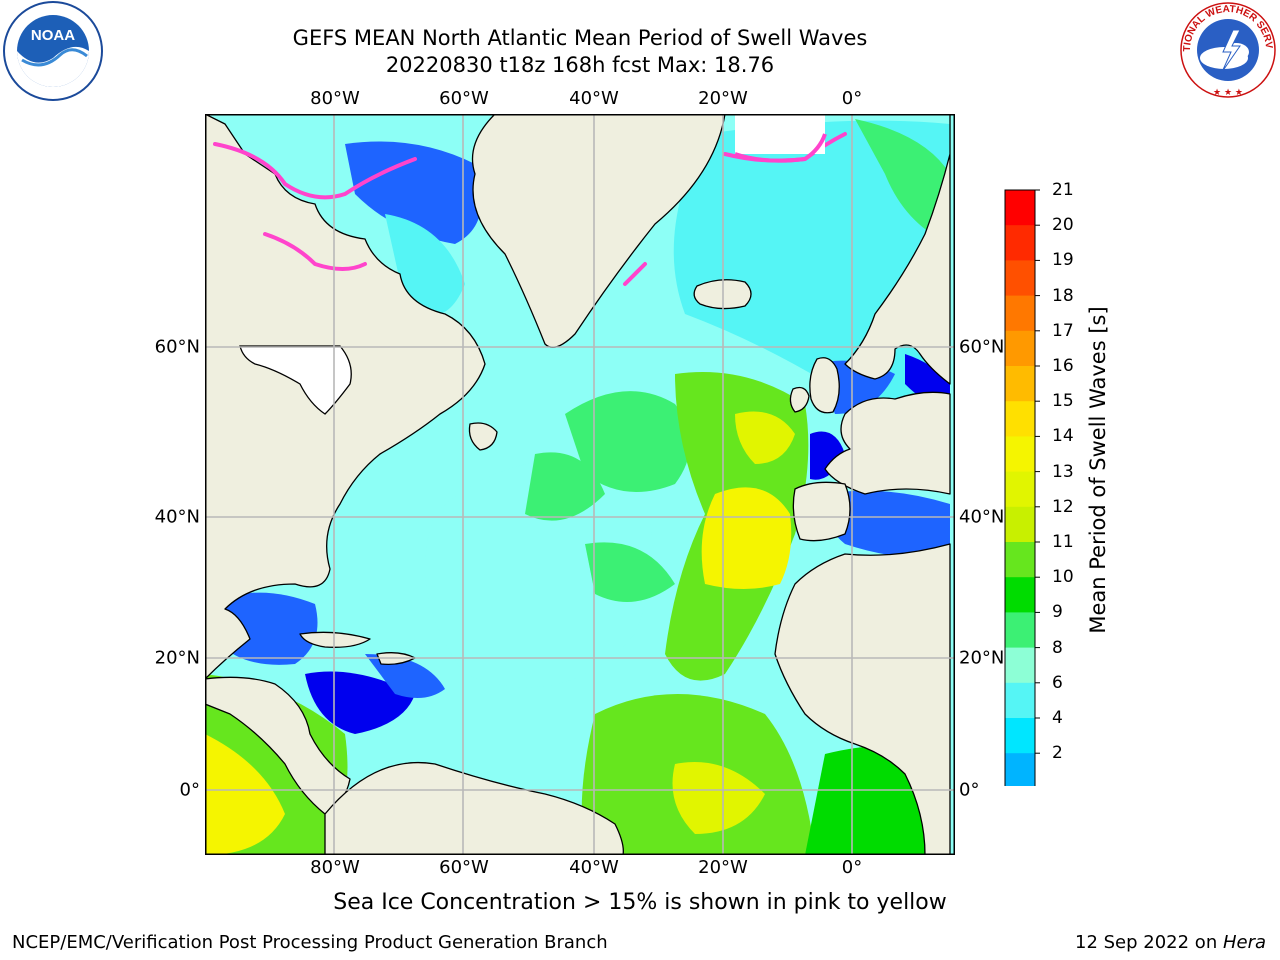 This screenshot has height=960, width=1280. What do you see at coordinates (1063, 577) in the screenshot?
I see `colorbar-tick-label: 10` at bounding box center [1063, 577].